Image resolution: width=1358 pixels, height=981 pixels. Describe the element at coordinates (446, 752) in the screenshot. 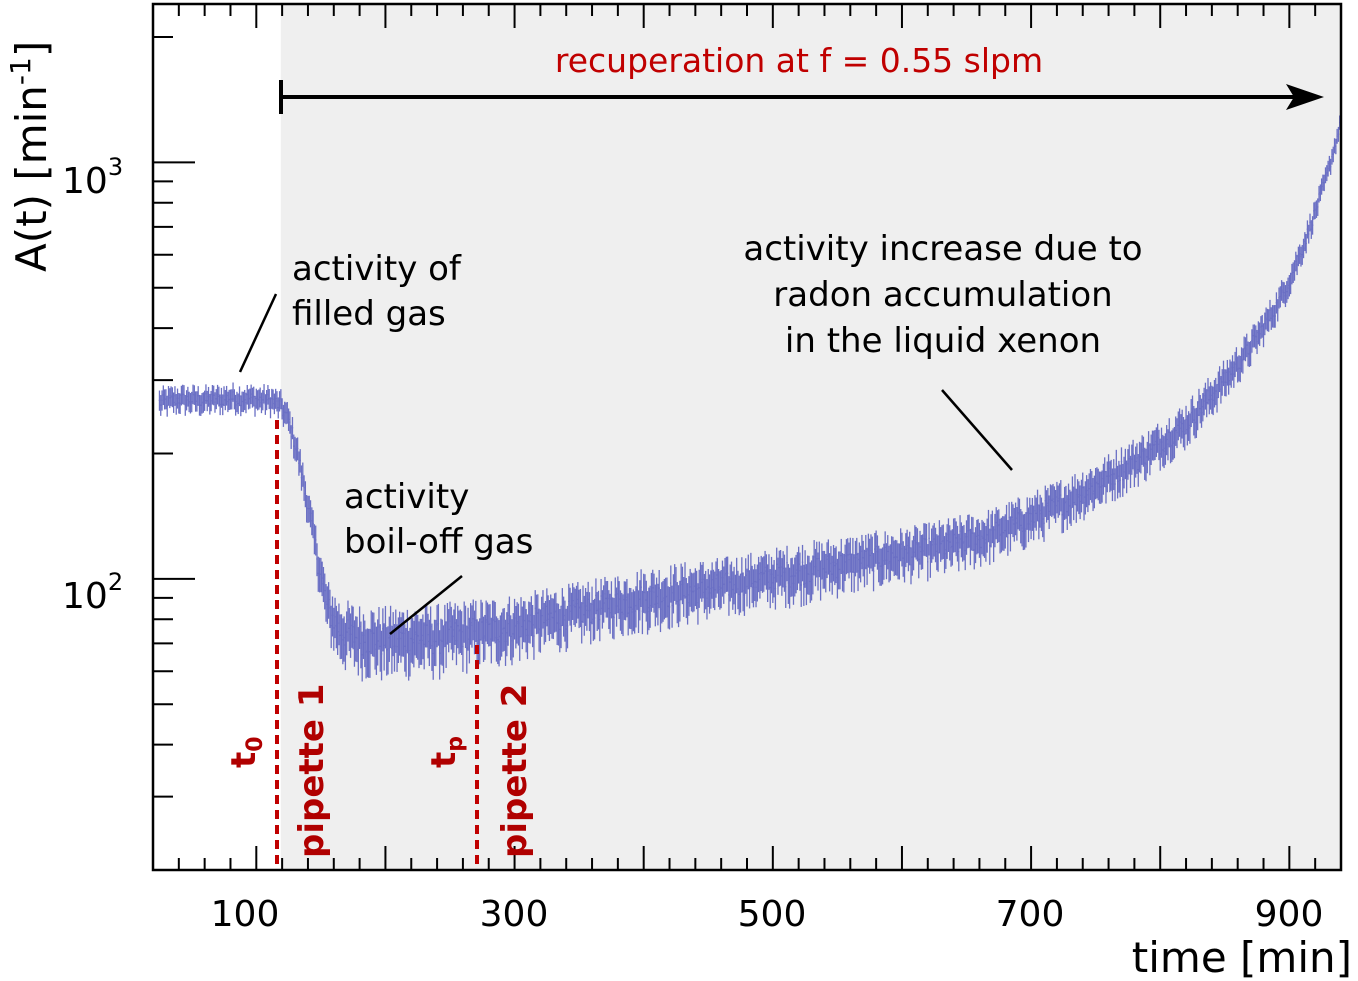

I see `tp-label: tp` at that location.